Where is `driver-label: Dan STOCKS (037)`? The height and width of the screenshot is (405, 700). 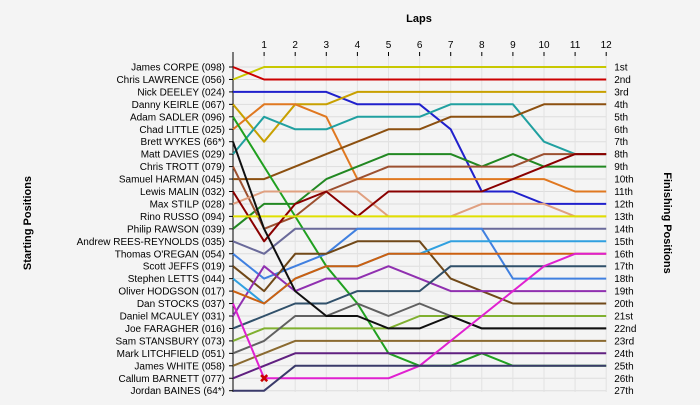 driver-label: Dan STOCKS (037) is located at coordinates (181, 304).